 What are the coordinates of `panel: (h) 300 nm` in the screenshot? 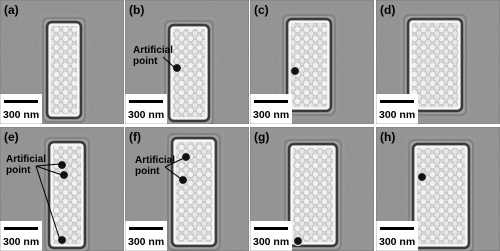 It's located at (438, 189).